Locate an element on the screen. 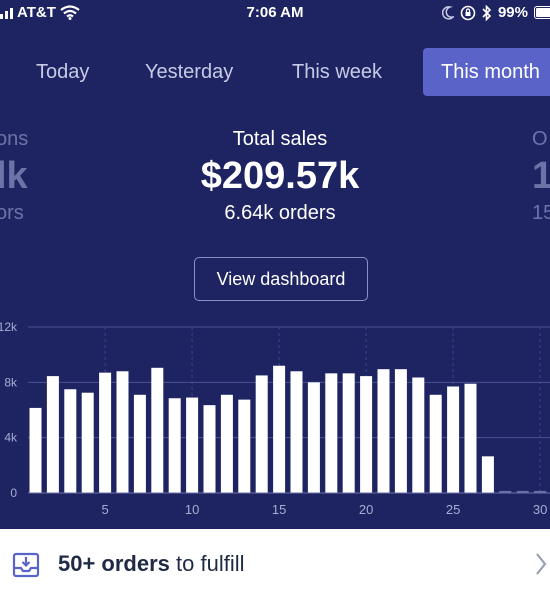 The height and width of the screenshot is (600, 550). x-tick-label: 10 is located at coordinates (192, 509).